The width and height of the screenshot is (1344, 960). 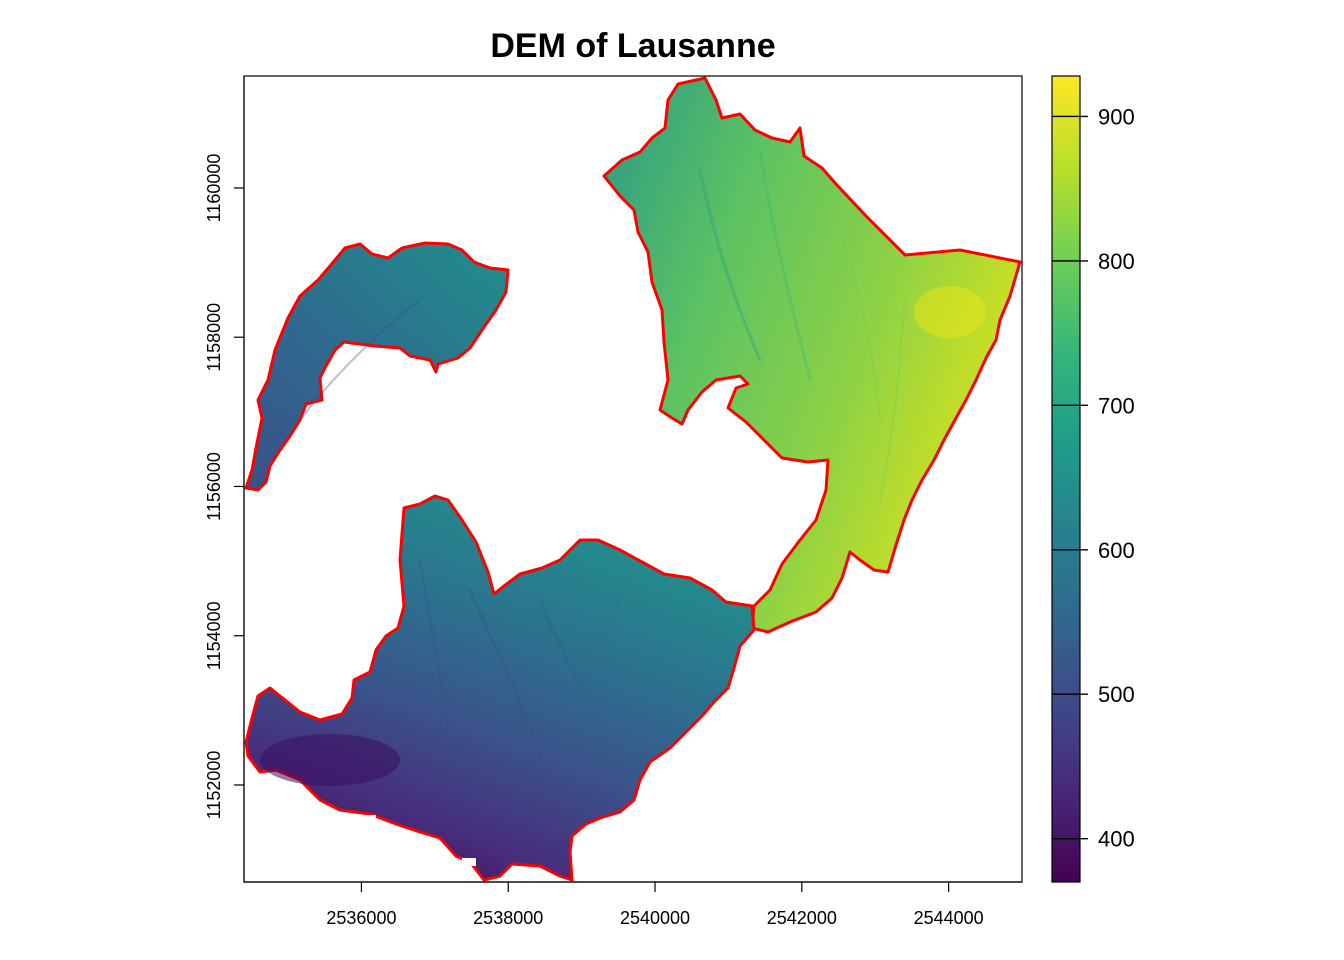 What do you see at coordinates (214, 785) in the screenshot?
I see `y-tick-label: 1152000` at bounding box center [214, 785].